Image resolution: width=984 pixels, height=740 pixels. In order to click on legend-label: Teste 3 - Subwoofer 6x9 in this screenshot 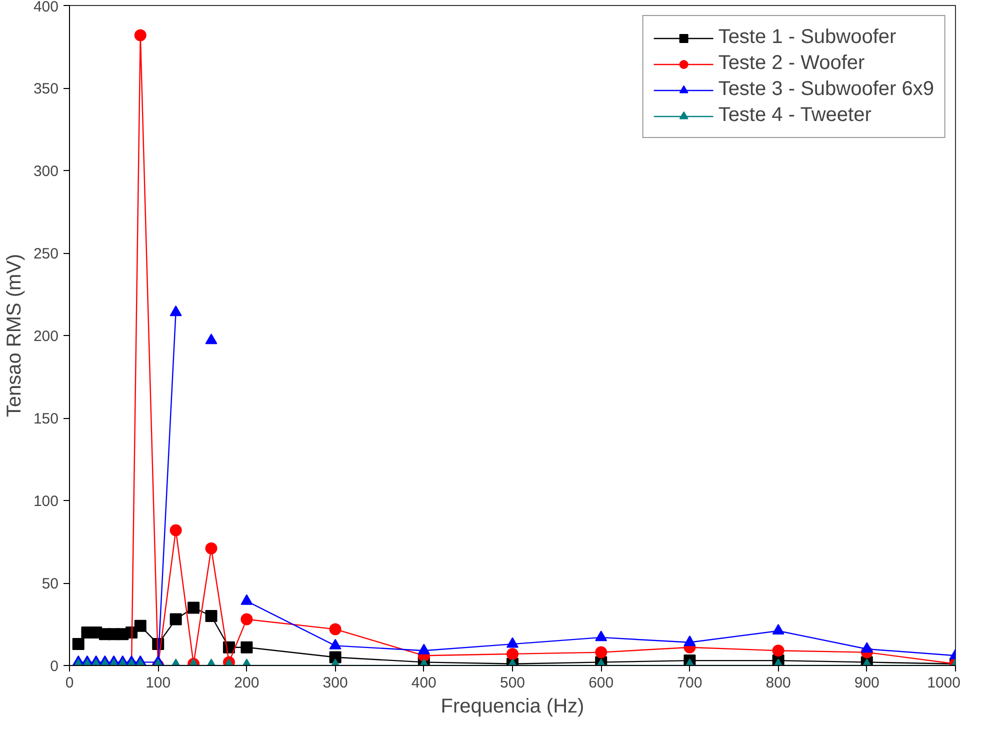, I will do `click(826, 89)`.